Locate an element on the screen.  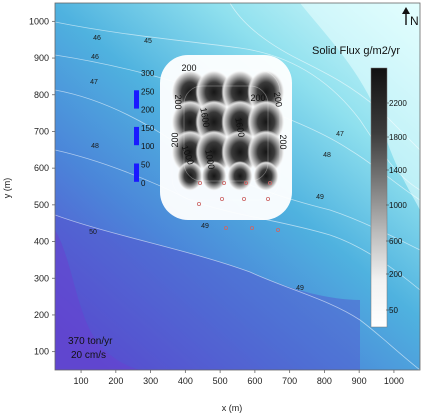
y-tick-label: 1000 is located at coordinates (39, 21).